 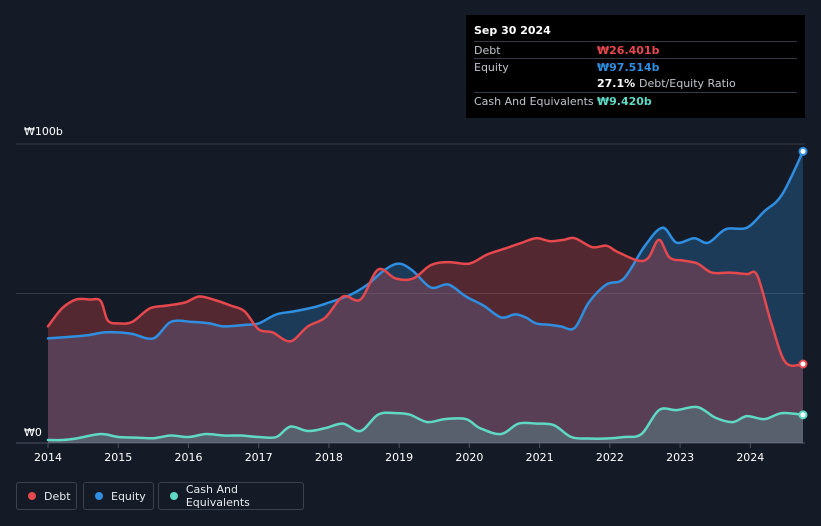 I want to click on x-tick-label: 2024, so click(x=750, y=457).